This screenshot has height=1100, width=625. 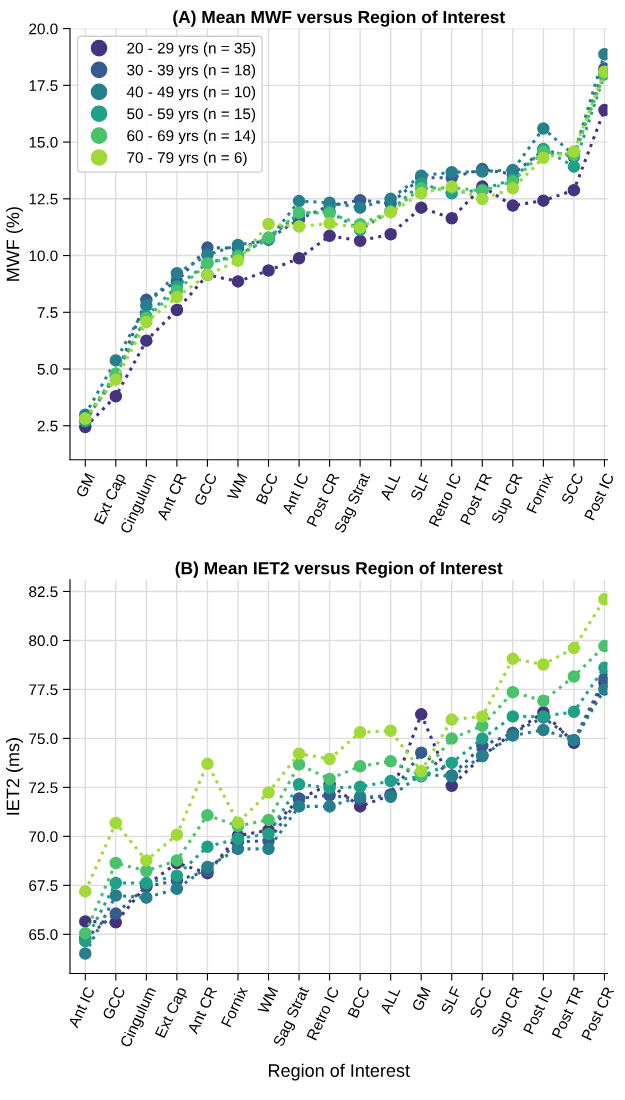 What do you see at coordinates (43, 886) in the screenshot?
I see `y-tick-label: 67.5` at bounding box center [43, 886].